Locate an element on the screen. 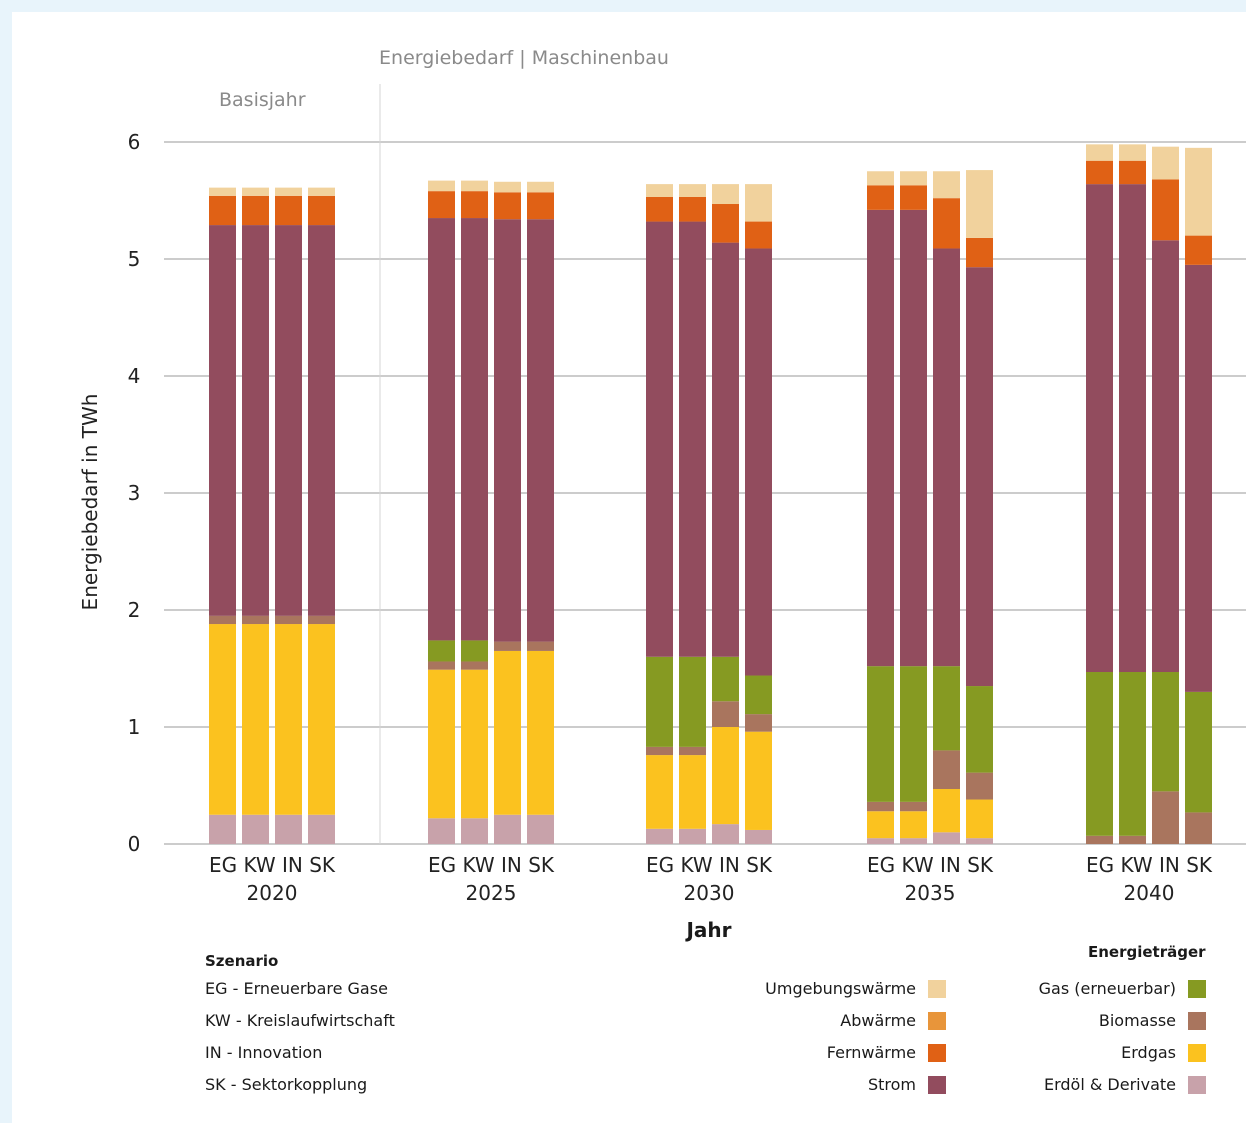 This screenshot has height=1123, width=1246. legend-item-biomasse: Biomasse is located at coordinates (1152, 1020).